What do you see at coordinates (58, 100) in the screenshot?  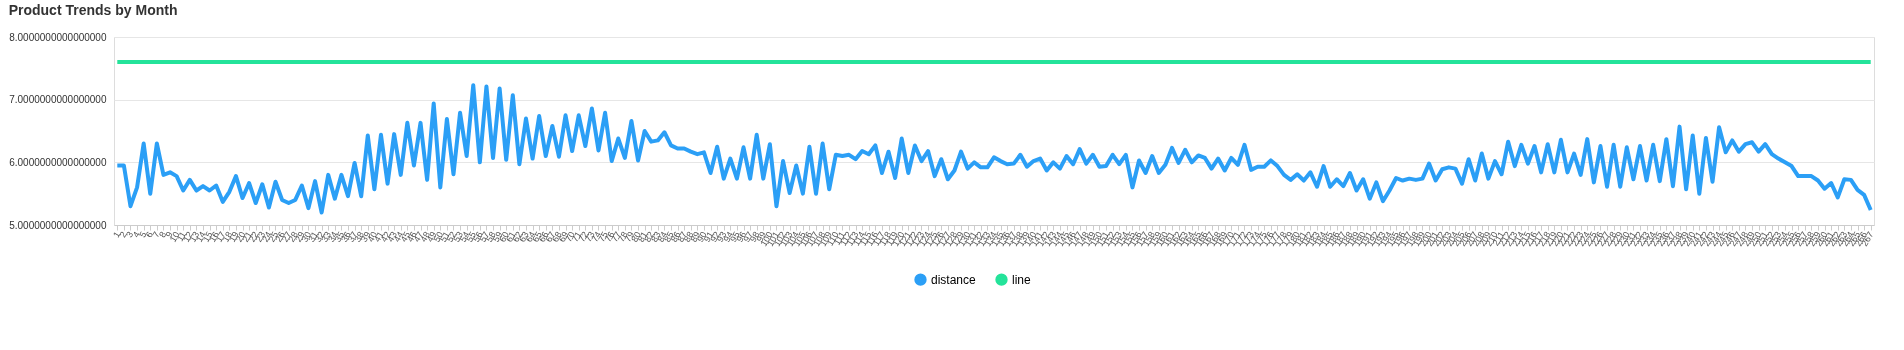 I see `y-tick-label: 7.0000000000000000` at bounding box center [58, 100].